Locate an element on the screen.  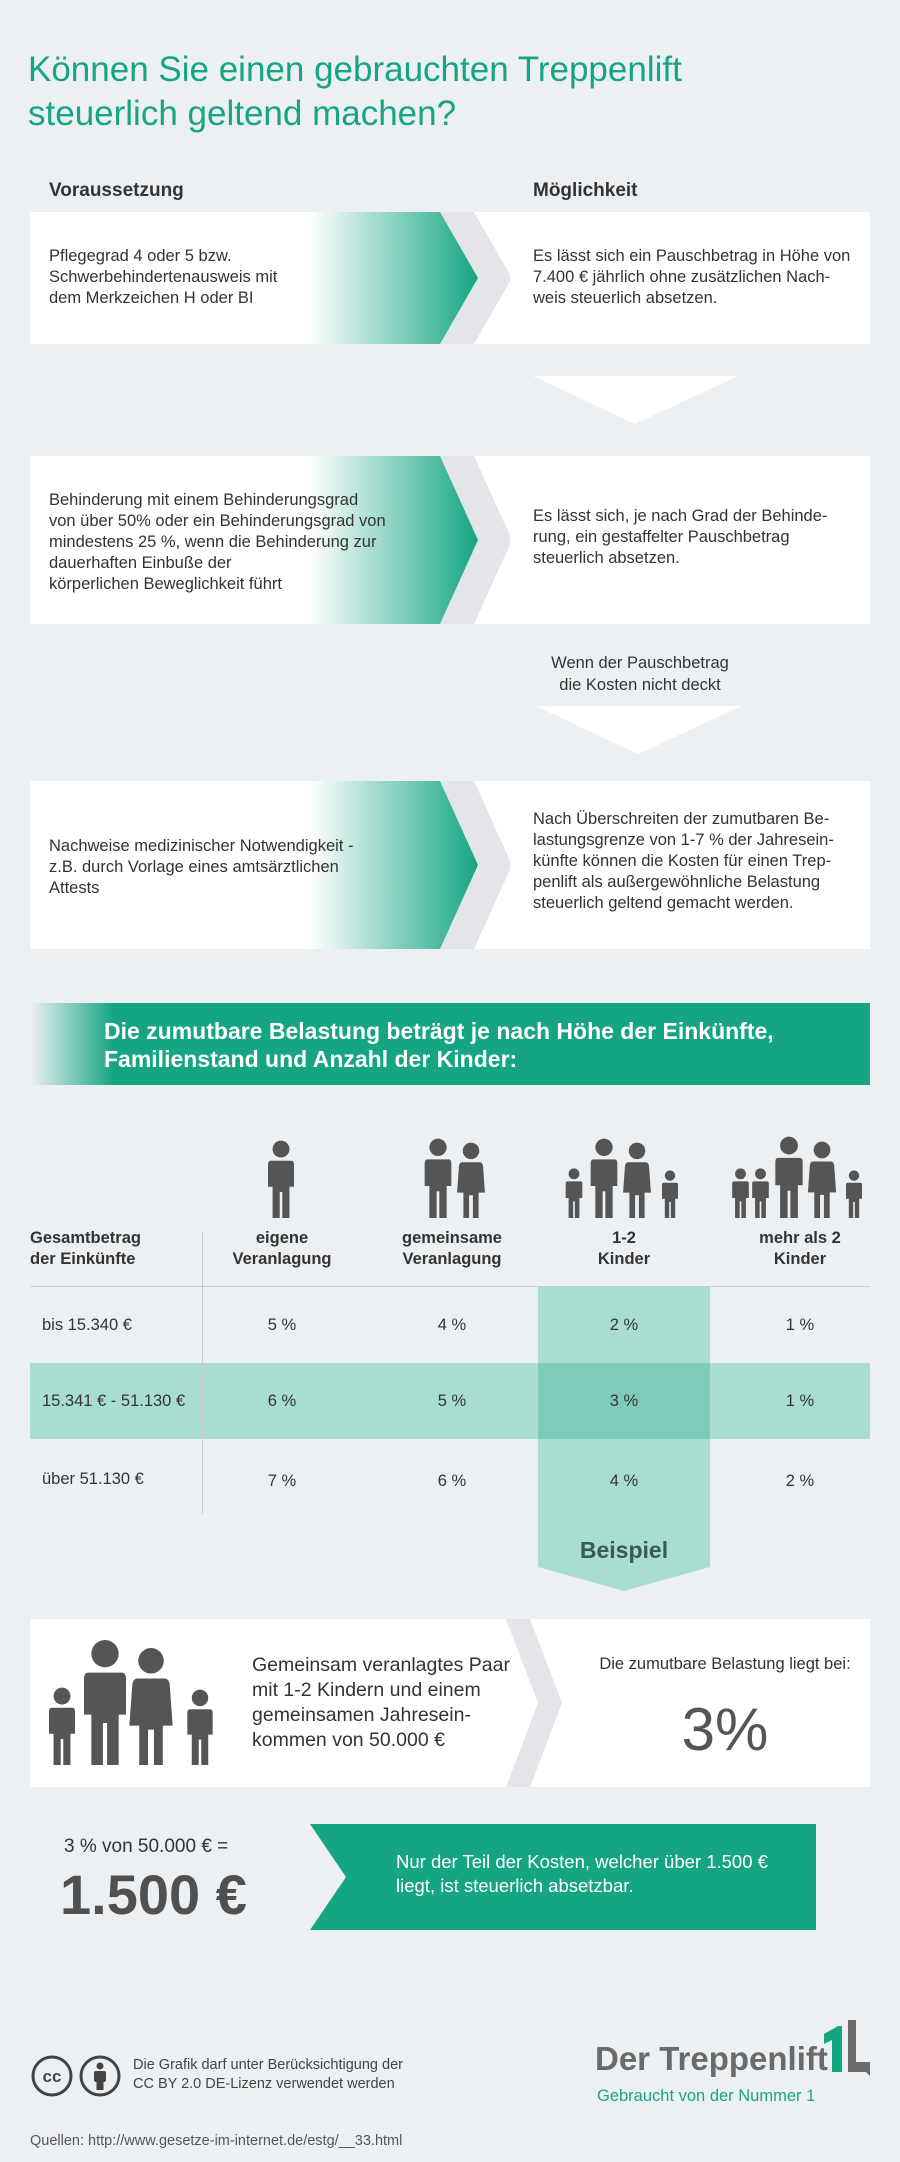
brand-name: Der Treppenlift is located at coordinates (711, 2058).